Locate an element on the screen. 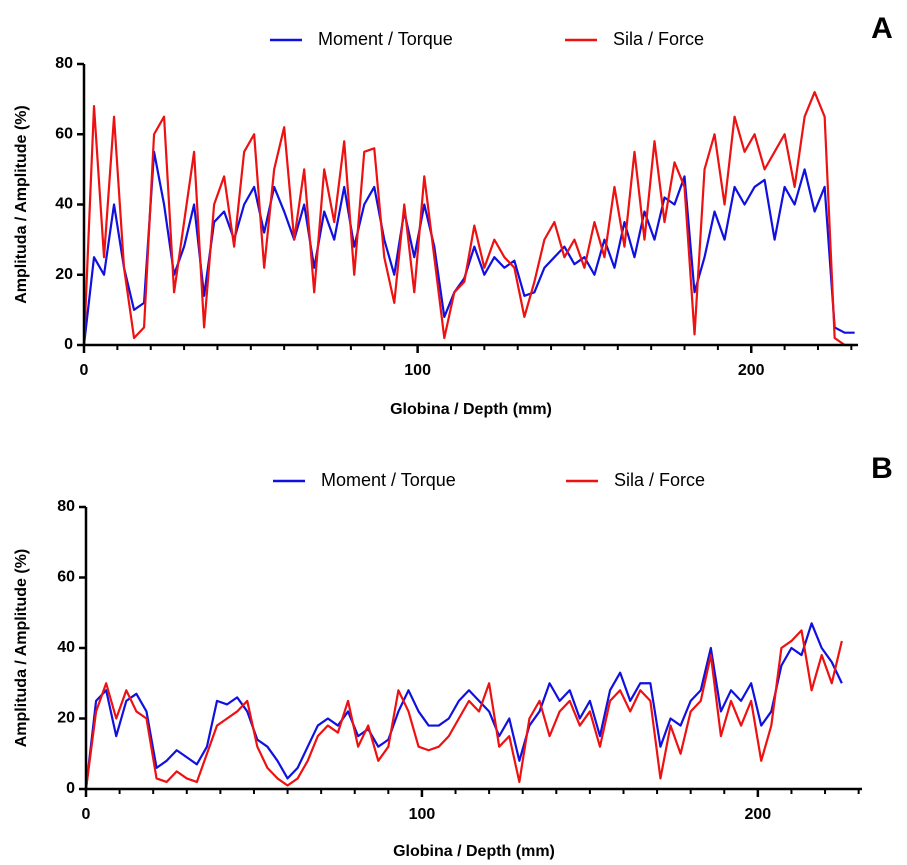  panel-label: A is located at coordinates (882, 28).